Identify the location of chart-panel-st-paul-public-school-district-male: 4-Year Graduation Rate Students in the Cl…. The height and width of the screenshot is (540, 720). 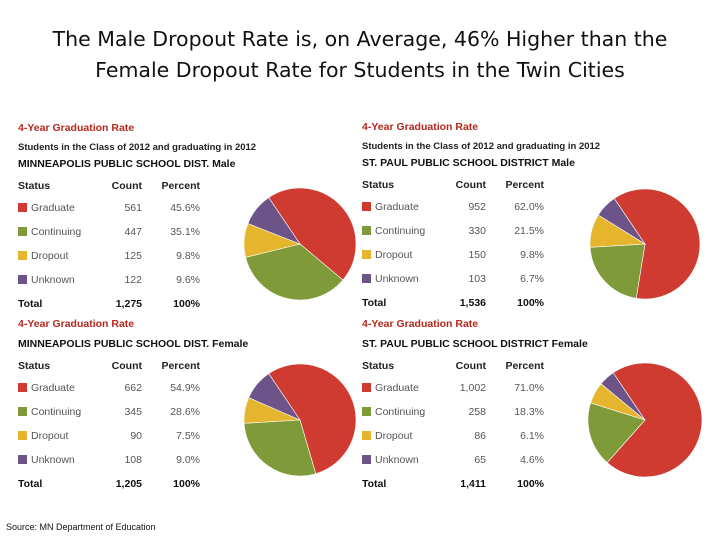
(481, 218).